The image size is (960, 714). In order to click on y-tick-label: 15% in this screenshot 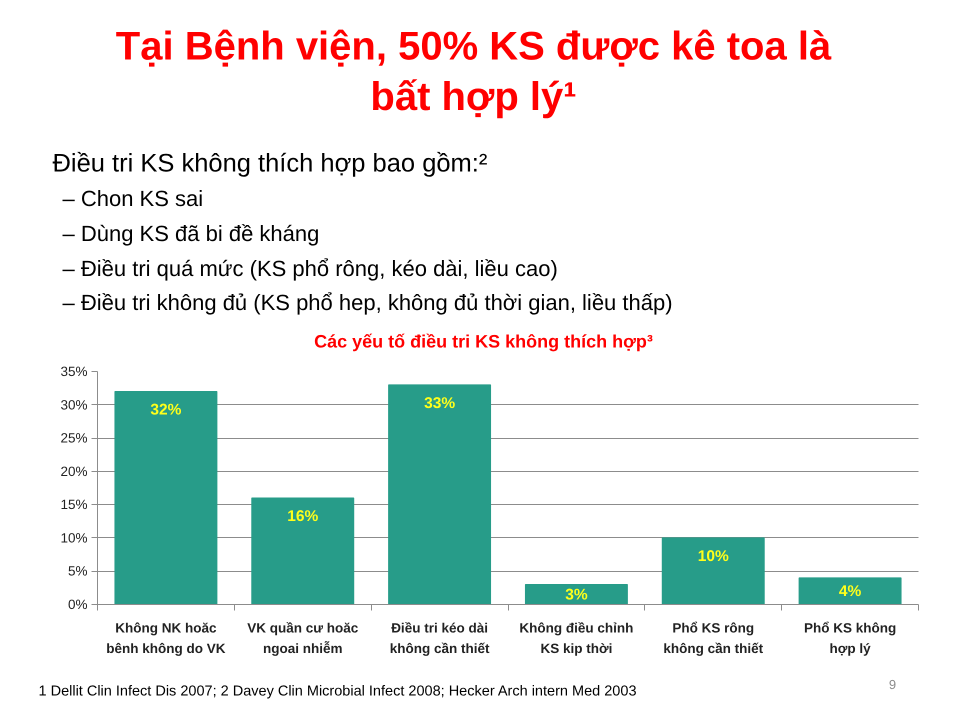, I will do `click(74, 504)`.